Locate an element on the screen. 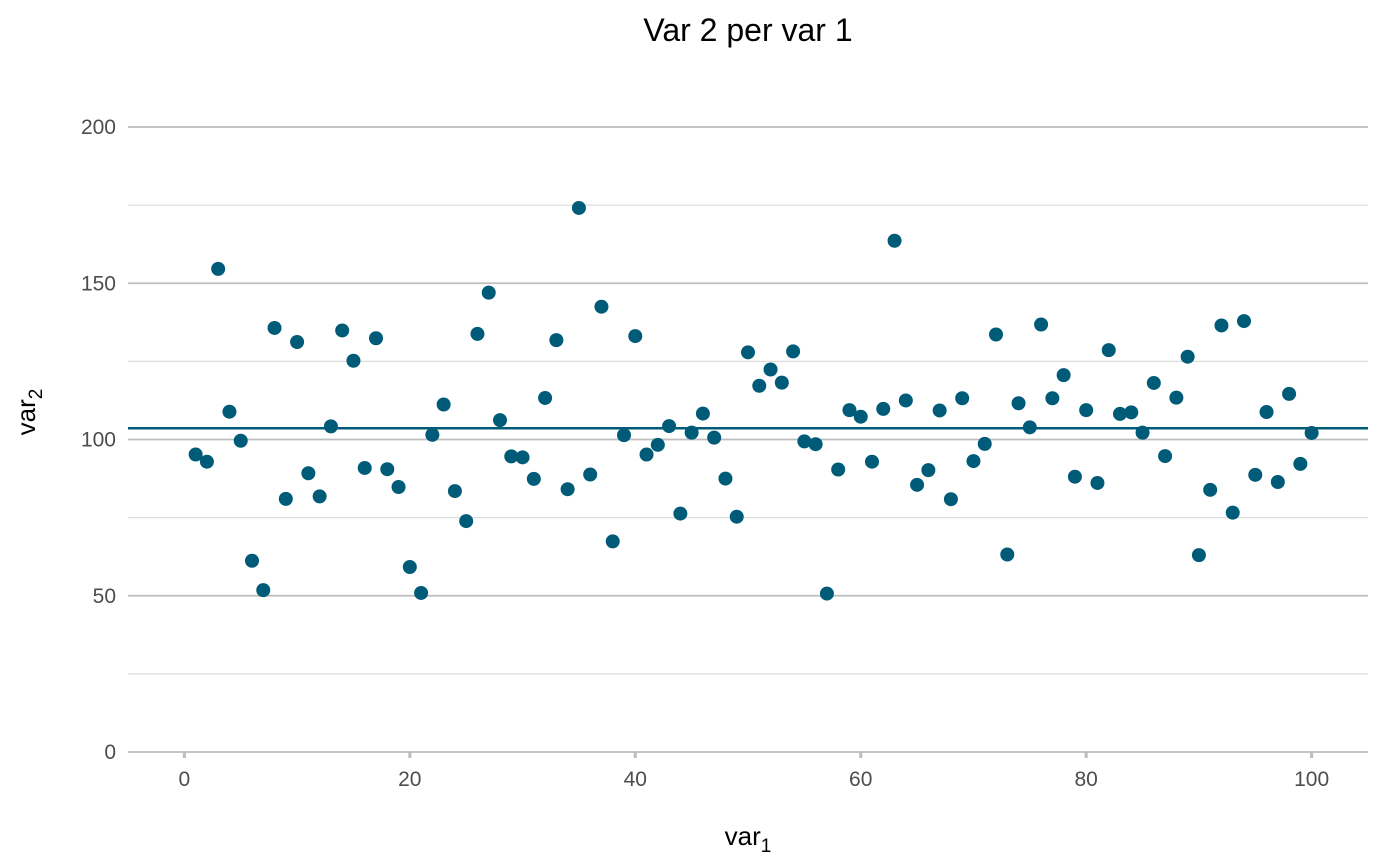 The image size is (1400, 866). x-tick-label: 40 is located at coordinates (635, 779).